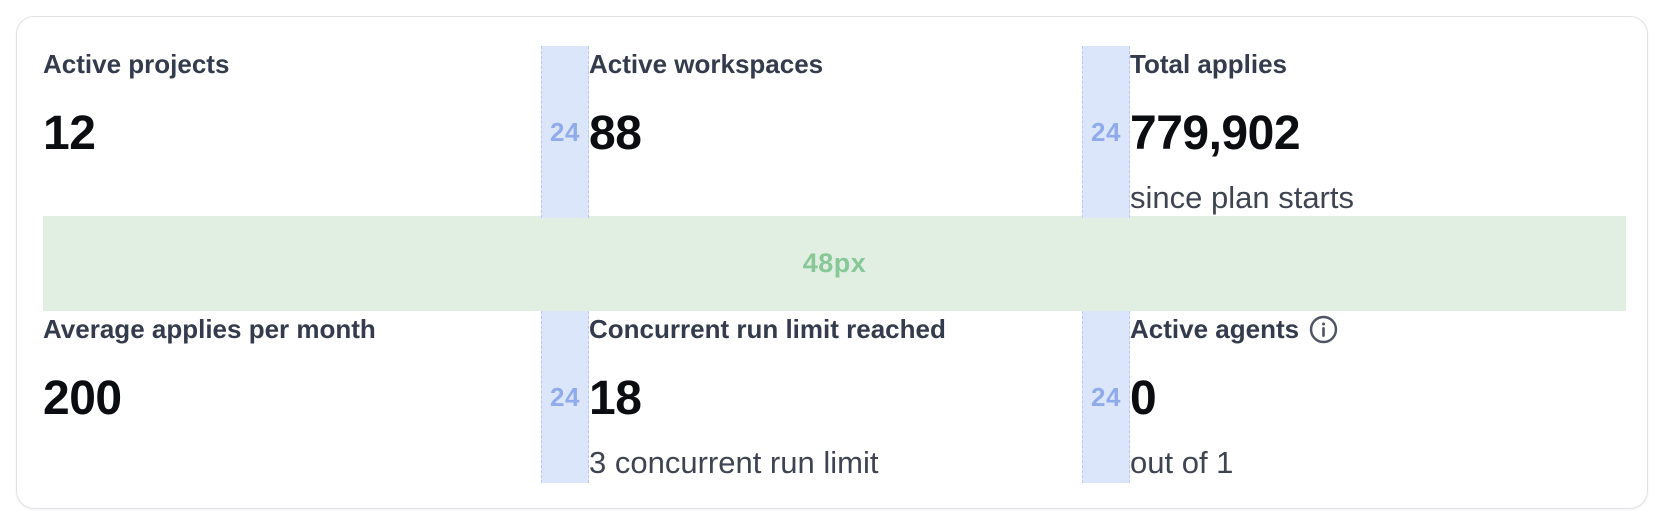 The width and height of the screenshot is (1672, 528). What do you see at coordinates (69, 133) in the screenshot?
I see `stat-value: 12` at bounding box center [69, 133].